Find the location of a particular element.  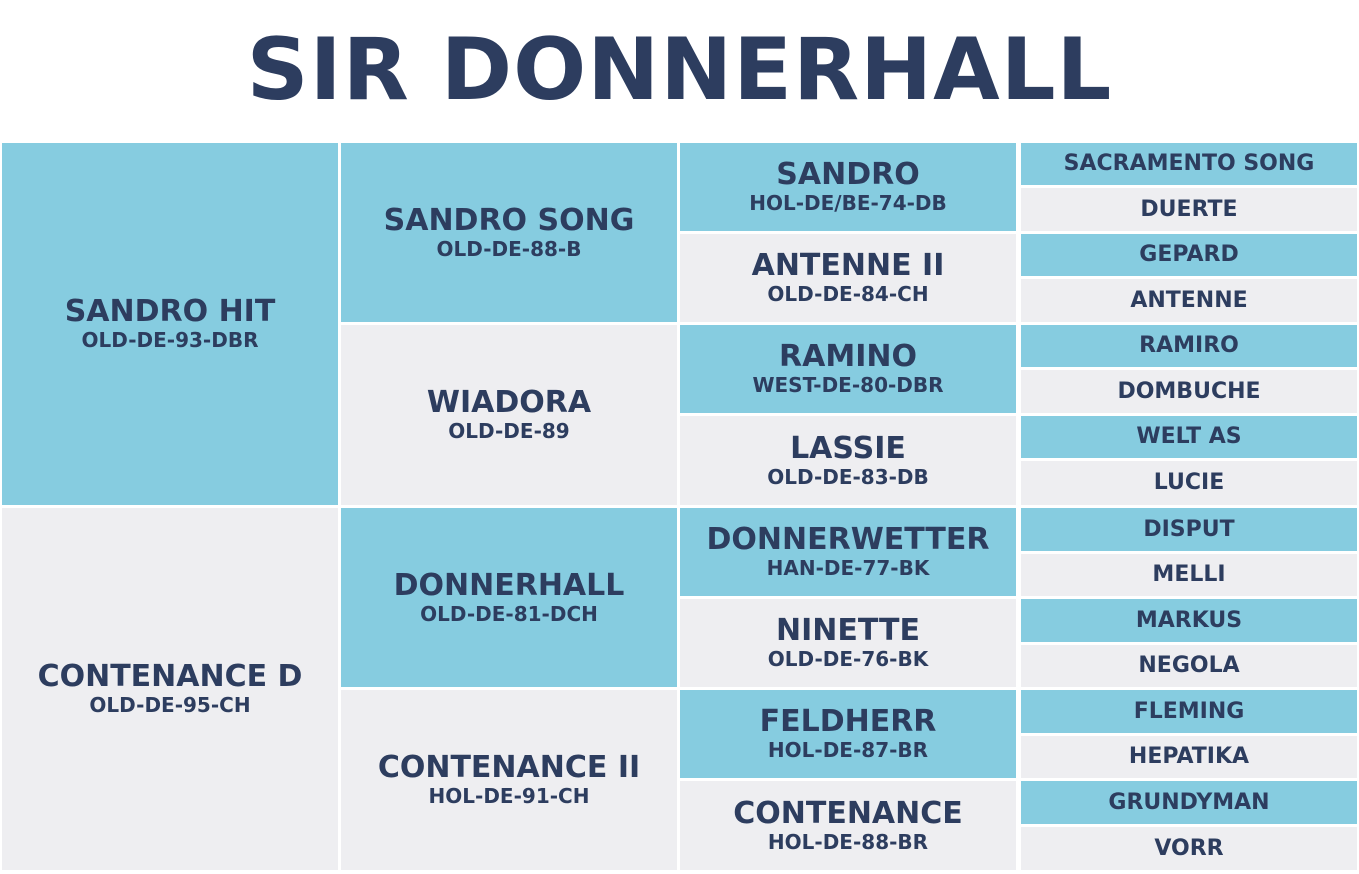

great-great-grandparent-cell: LUCIE is located at coordinates (1189, 483).